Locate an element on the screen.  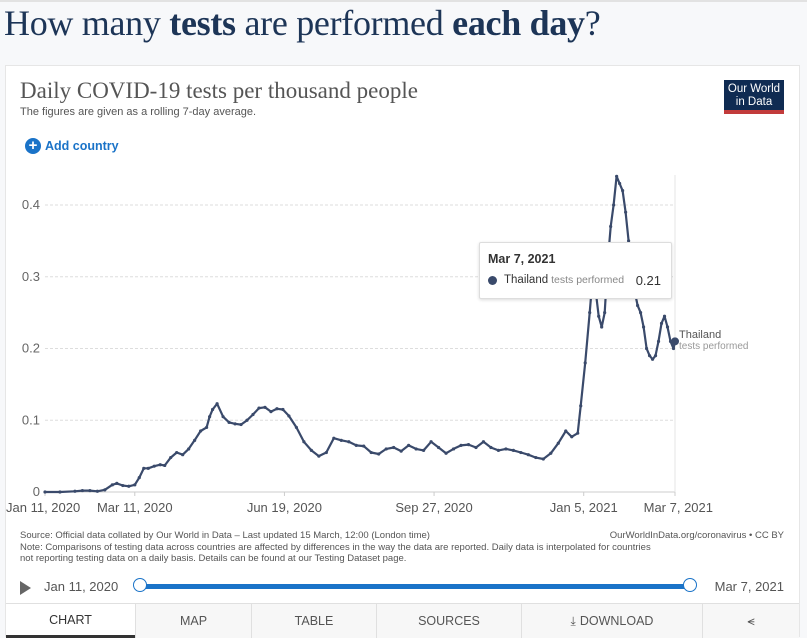
tab-download: ⤓ DOWNLOAD is located at coordinates (611, 621).